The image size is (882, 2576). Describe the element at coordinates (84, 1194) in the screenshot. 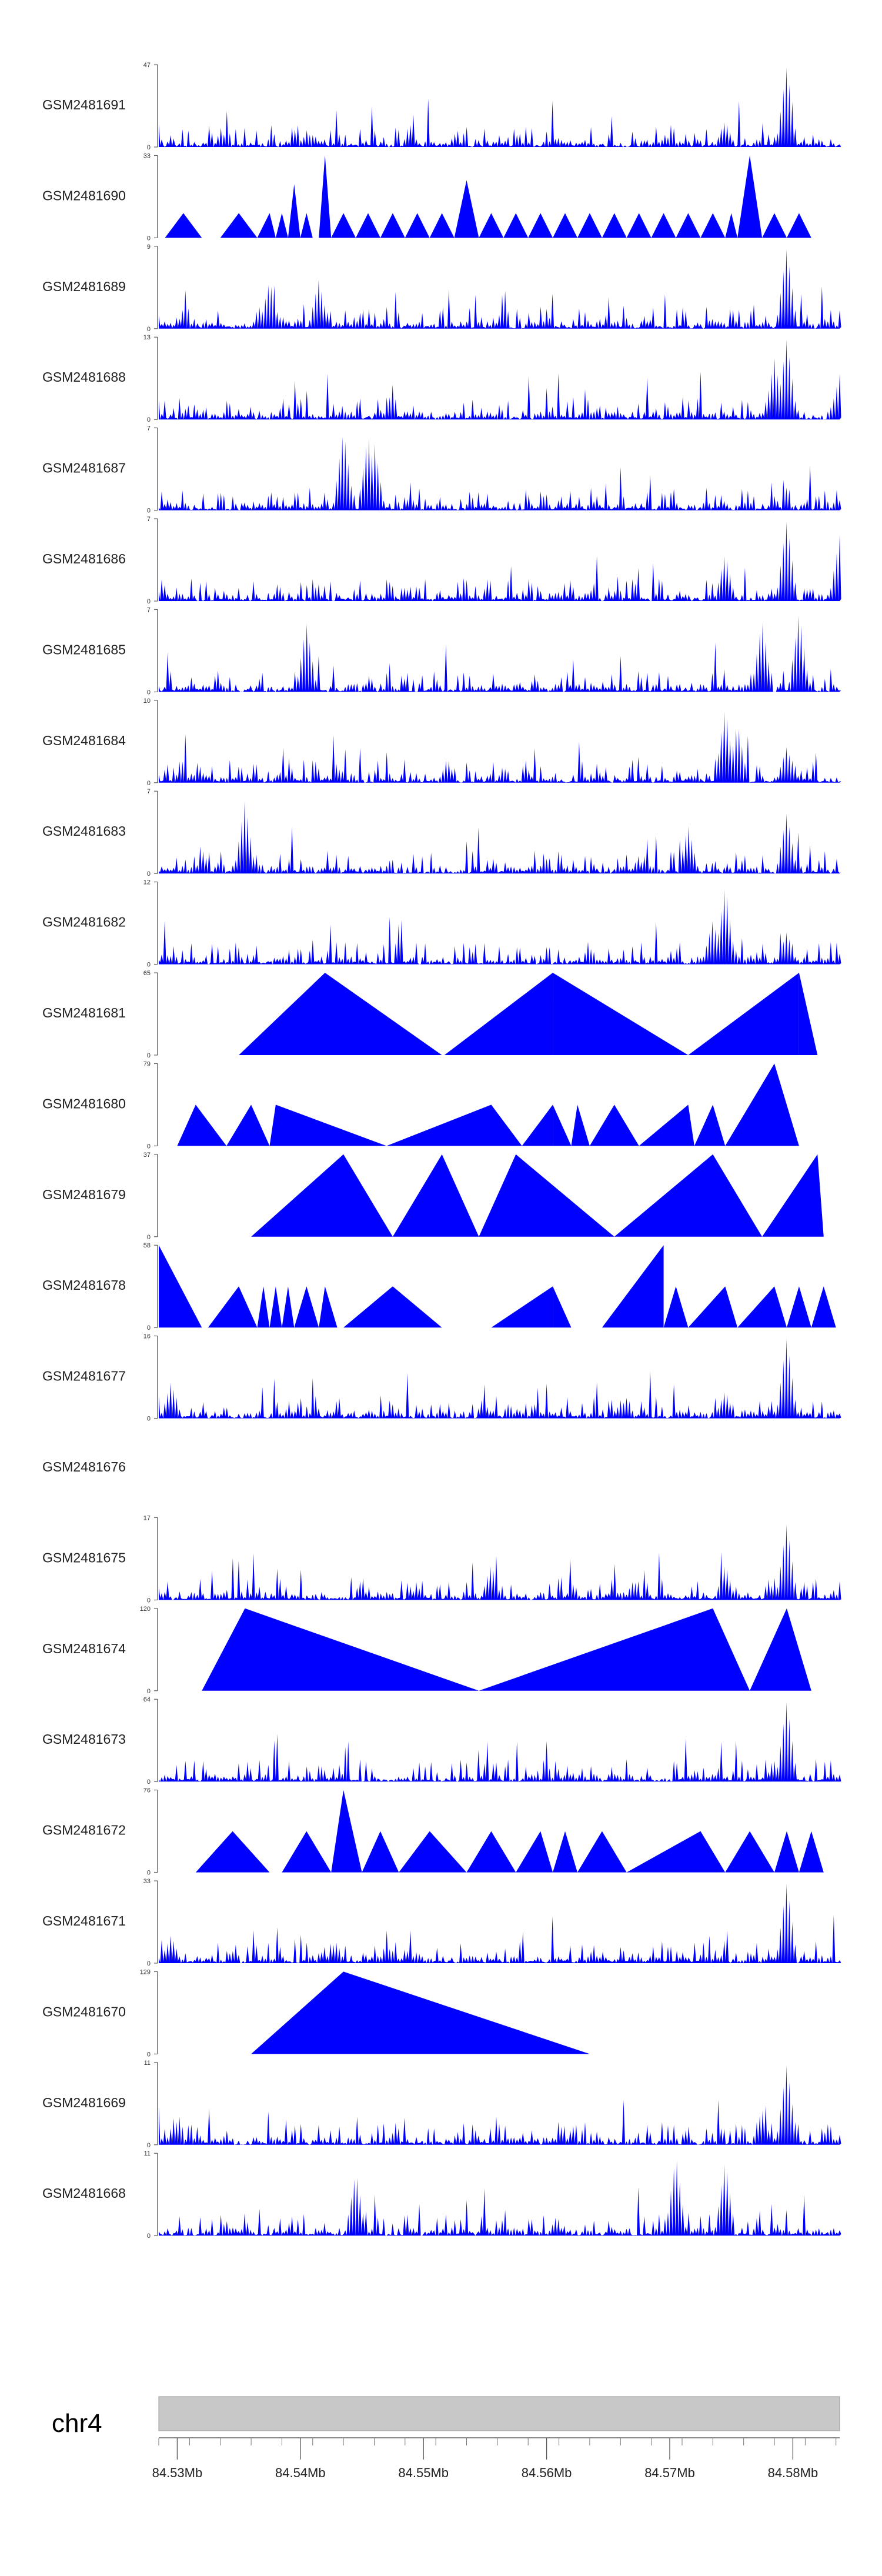

I see `track-label: GSM2481679` at that location.